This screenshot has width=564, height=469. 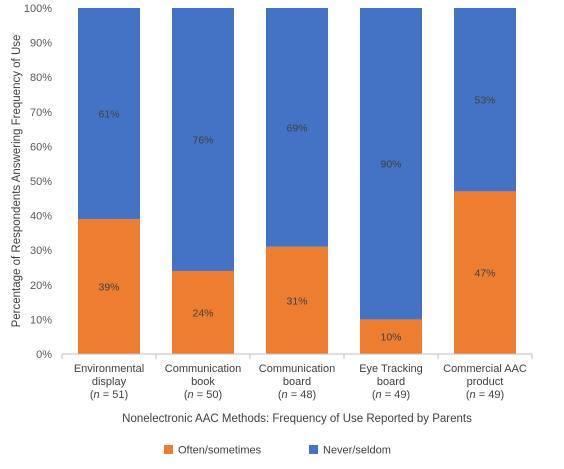 What do you see at coordinates (485, 369) in the screenshot?
I see `category-label-line1: Commercial AAC` at bounding box center [485, 369].